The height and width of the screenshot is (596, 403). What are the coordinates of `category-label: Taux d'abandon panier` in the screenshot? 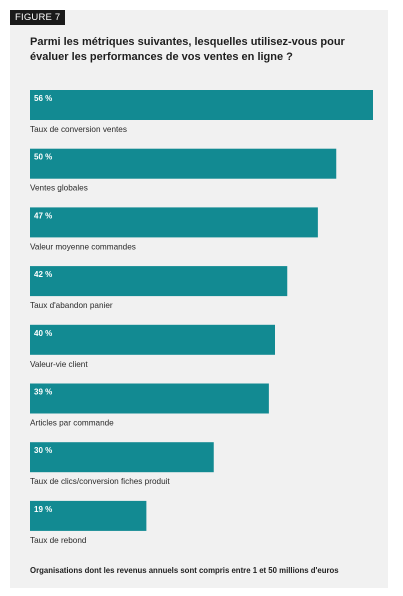 It's located at (71, 305).